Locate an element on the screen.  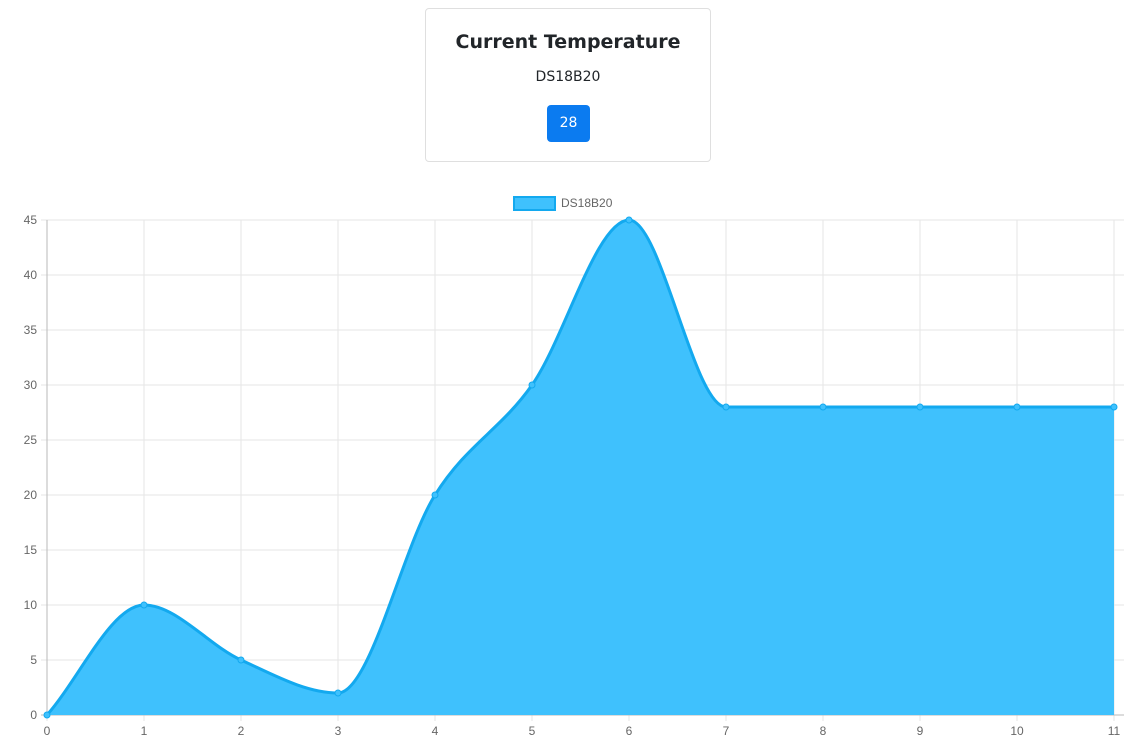
card-title: Current Temperature is located at coordinates (568, 42).